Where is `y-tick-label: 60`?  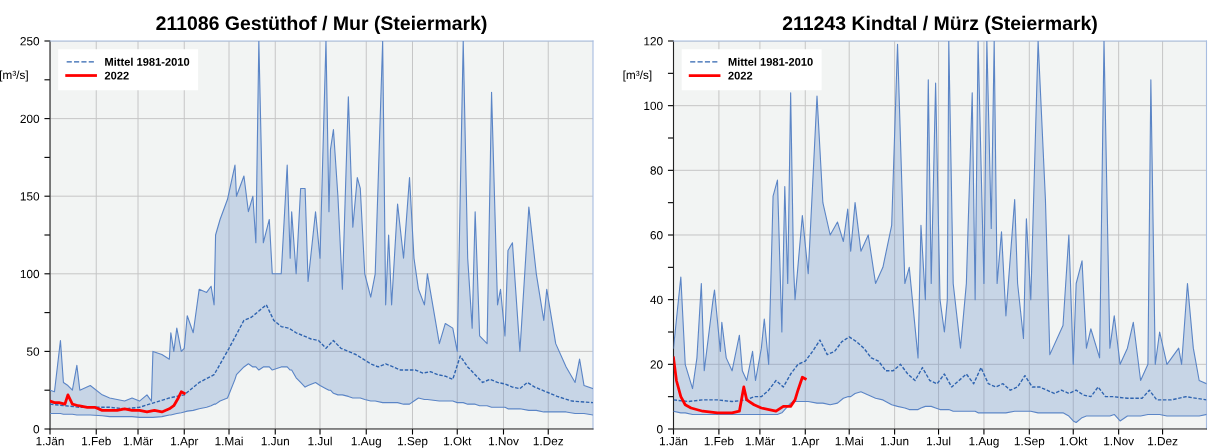 y-tick-label: 60 is located at coordinates (656, 235).